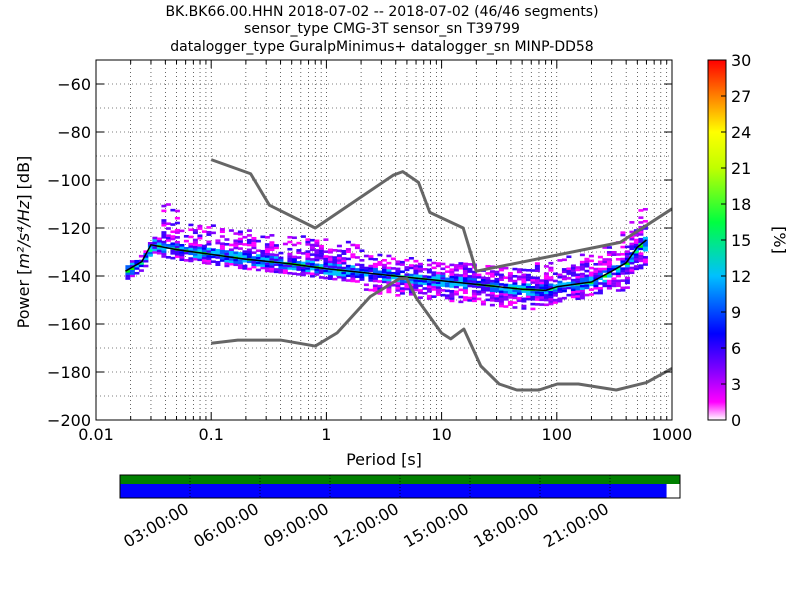 The image size is (800, 600). I want to click on y-axis-label: Power [m²/s⁴/Hz] [dB], so click(23, 242).